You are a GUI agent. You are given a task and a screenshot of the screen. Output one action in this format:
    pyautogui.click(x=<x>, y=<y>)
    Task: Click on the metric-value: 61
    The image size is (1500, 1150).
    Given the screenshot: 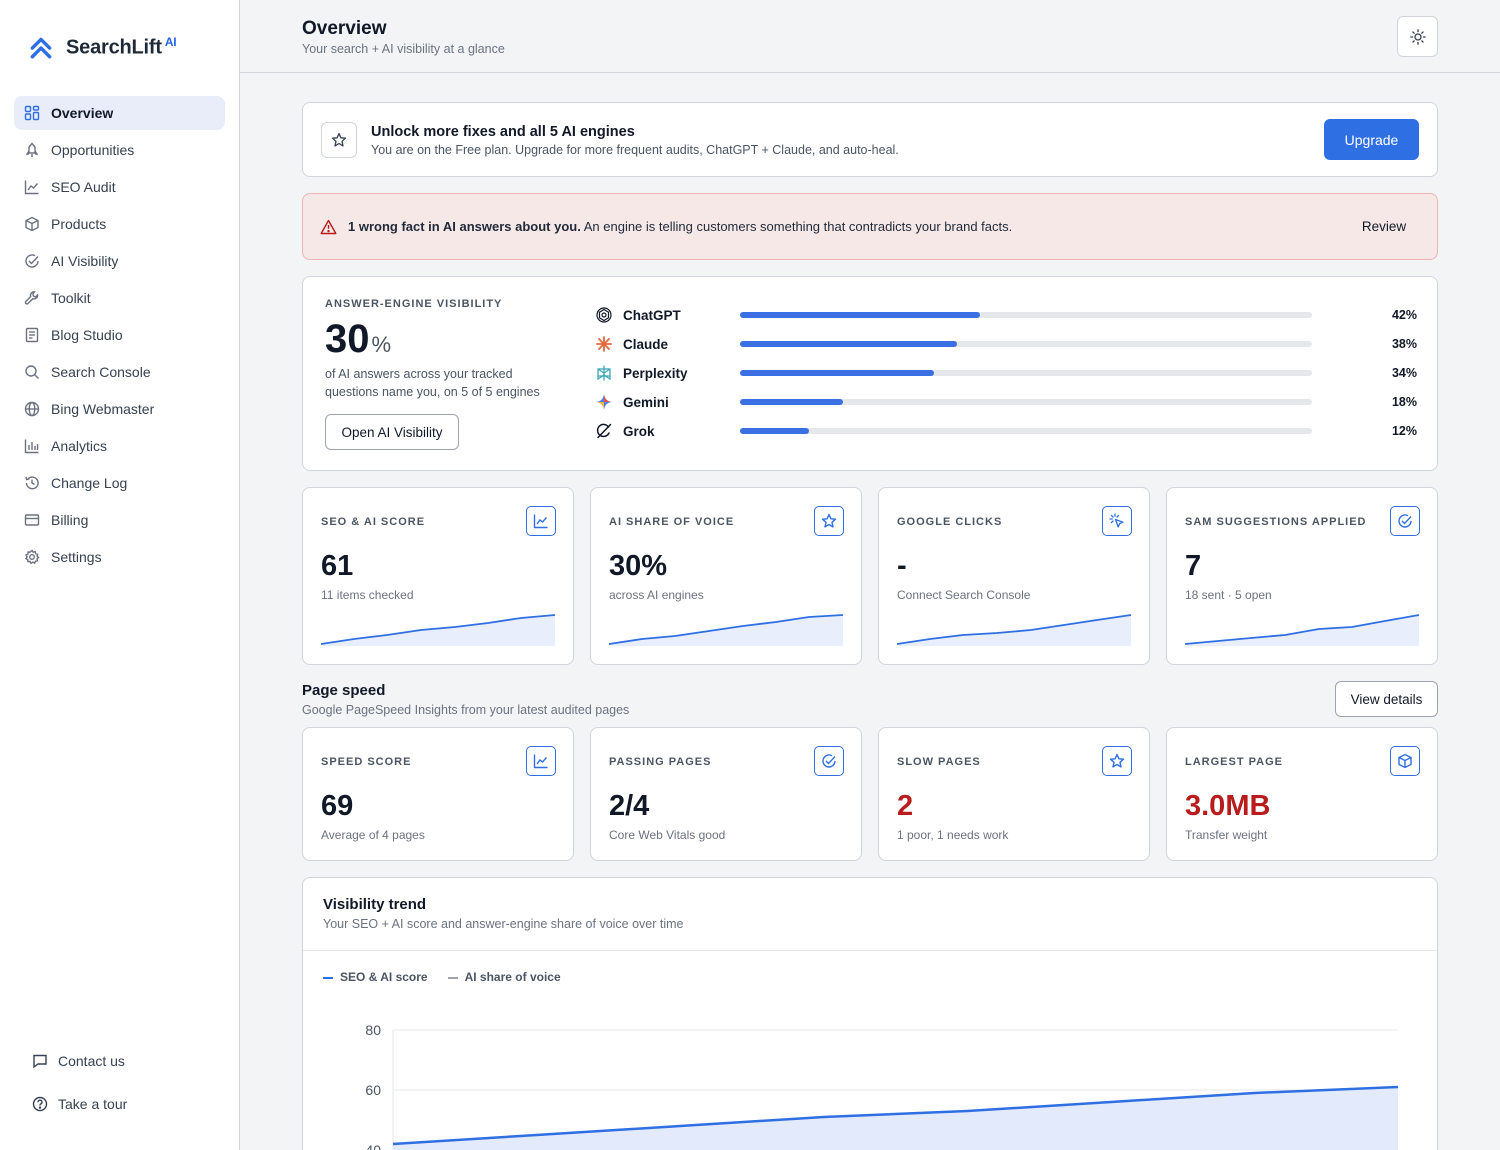 What is the action you would take?
    pyautogui.click(x=337, y=566)
    